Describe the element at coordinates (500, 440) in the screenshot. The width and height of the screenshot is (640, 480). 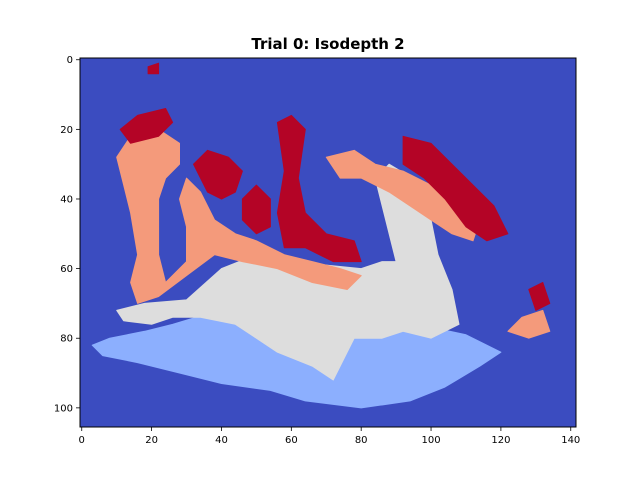
I see `x-tick-label: 120` at that location.